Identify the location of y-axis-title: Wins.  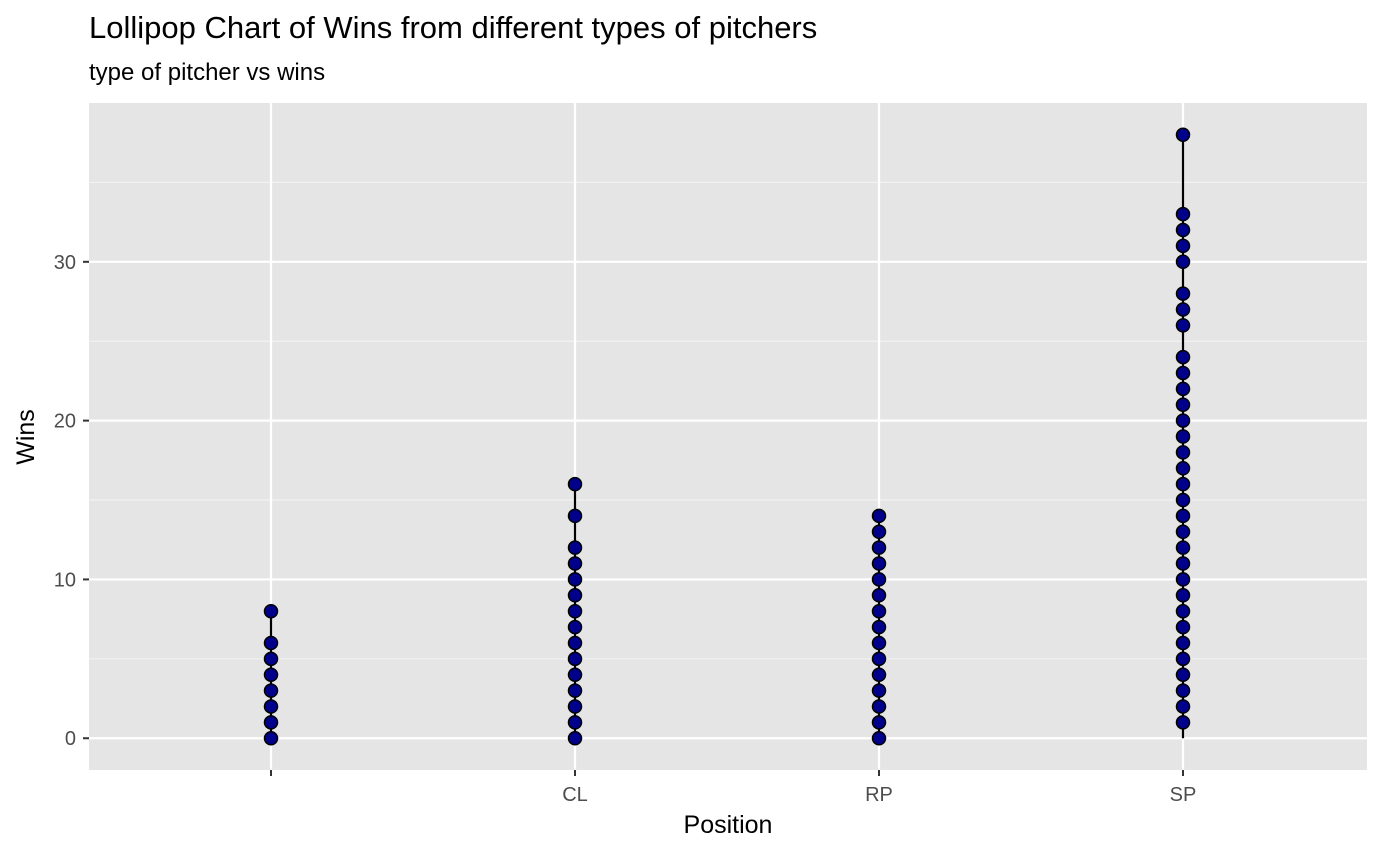
(26, 437).